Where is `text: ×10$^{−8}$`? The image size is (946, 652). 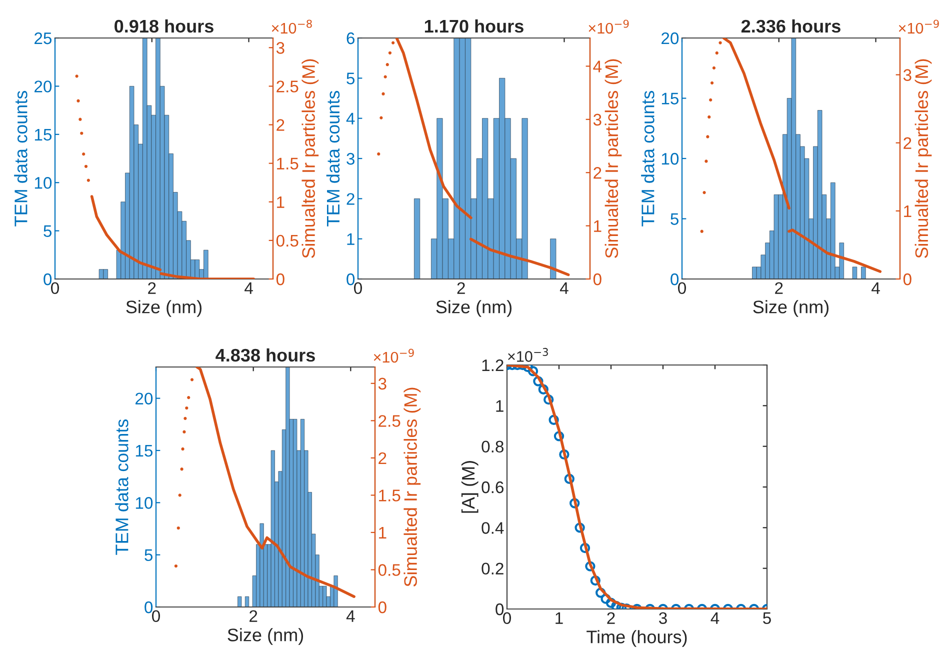 text: ×10$^{−8}$ is located at coordinates (292, 27).